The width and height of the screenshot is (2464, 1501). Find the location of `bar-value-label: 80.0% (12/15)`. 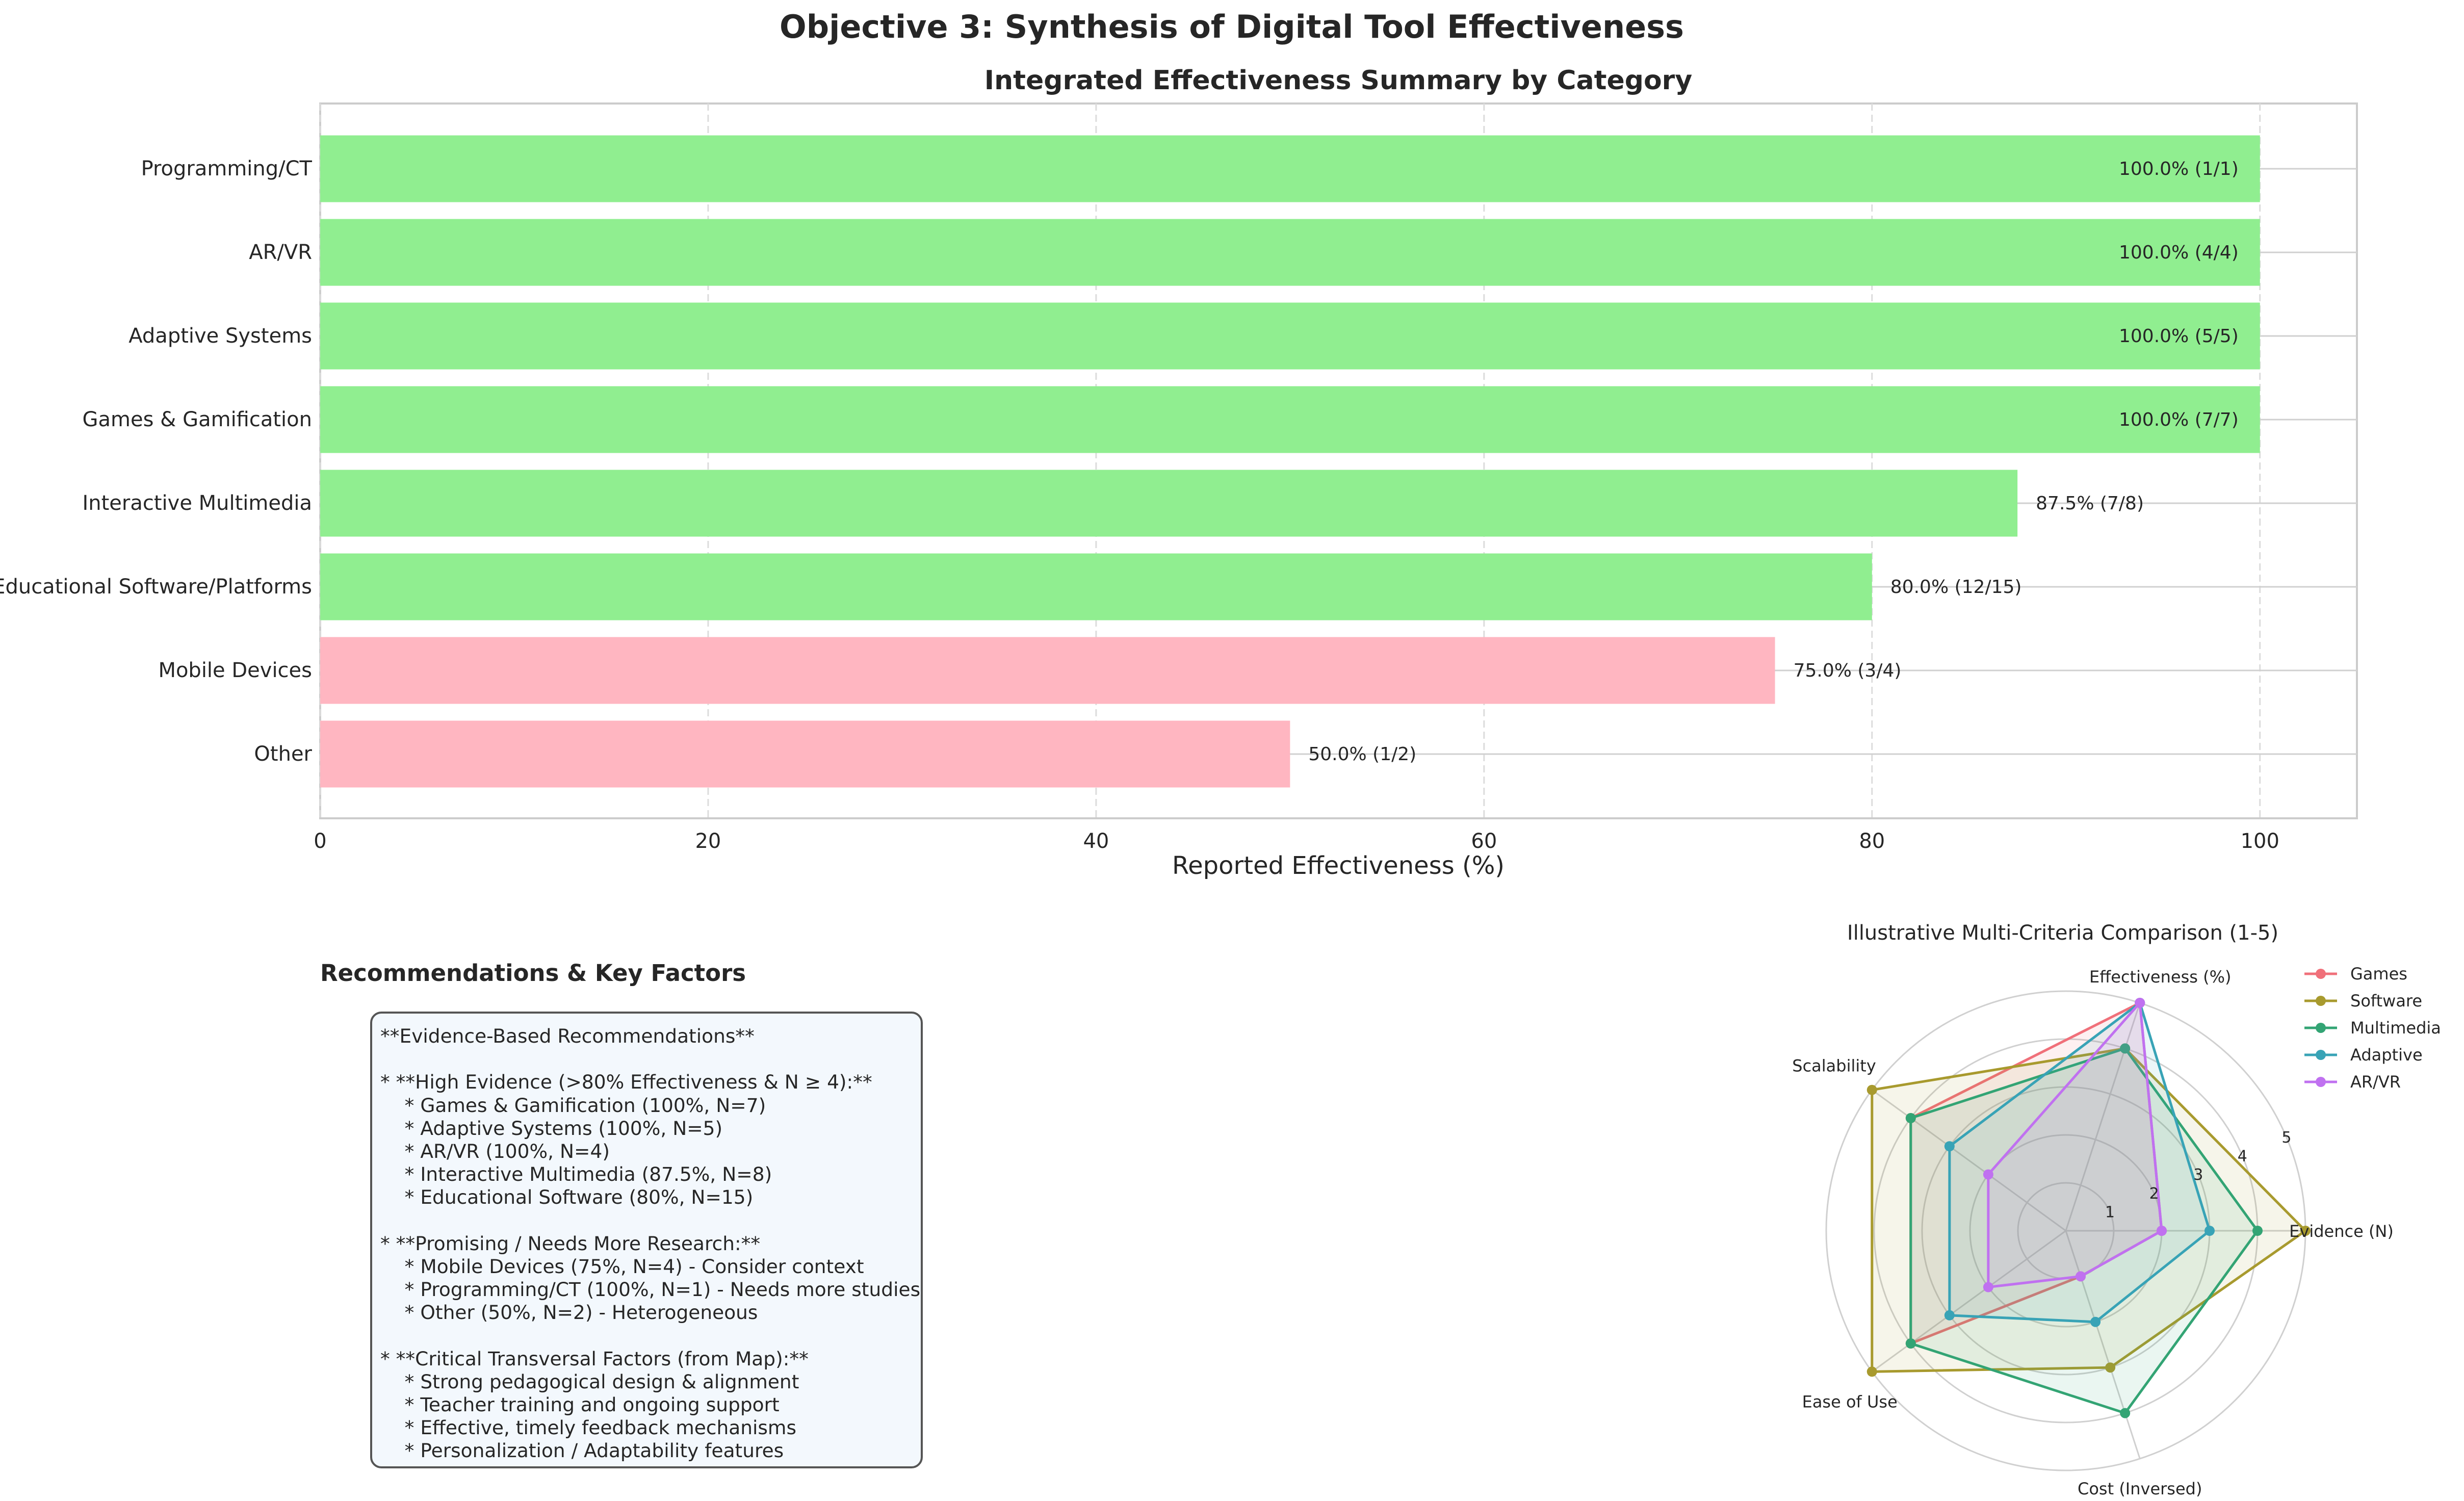

bar-value-label: 80.0% (12/15) is located at coordinates (1956, 587).